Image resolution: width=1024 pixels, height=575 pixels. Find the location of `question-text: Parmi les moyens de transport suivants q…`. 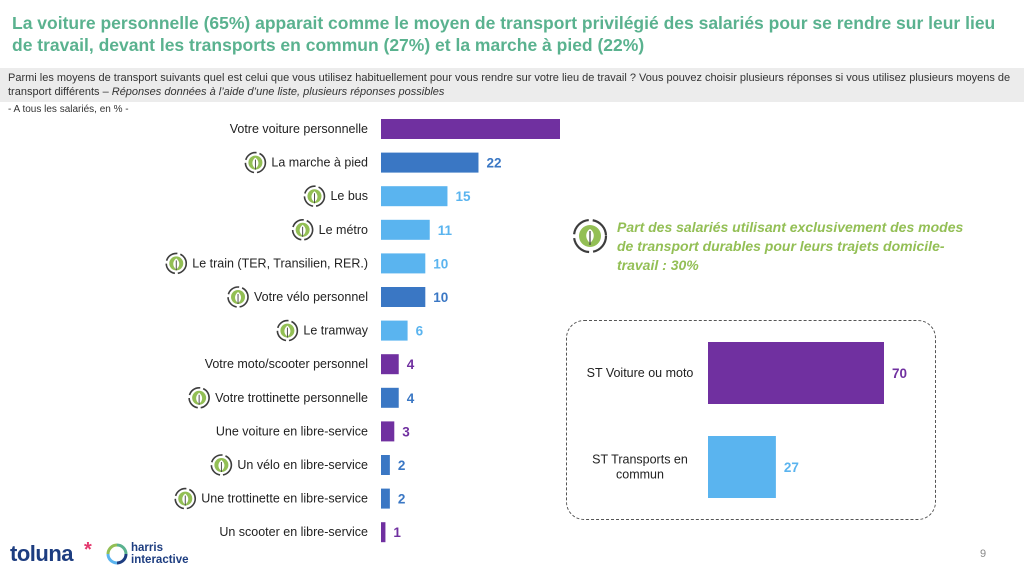

question-text: Parmi les moyens de transport suivants q… is located at coordinates (509, 85).